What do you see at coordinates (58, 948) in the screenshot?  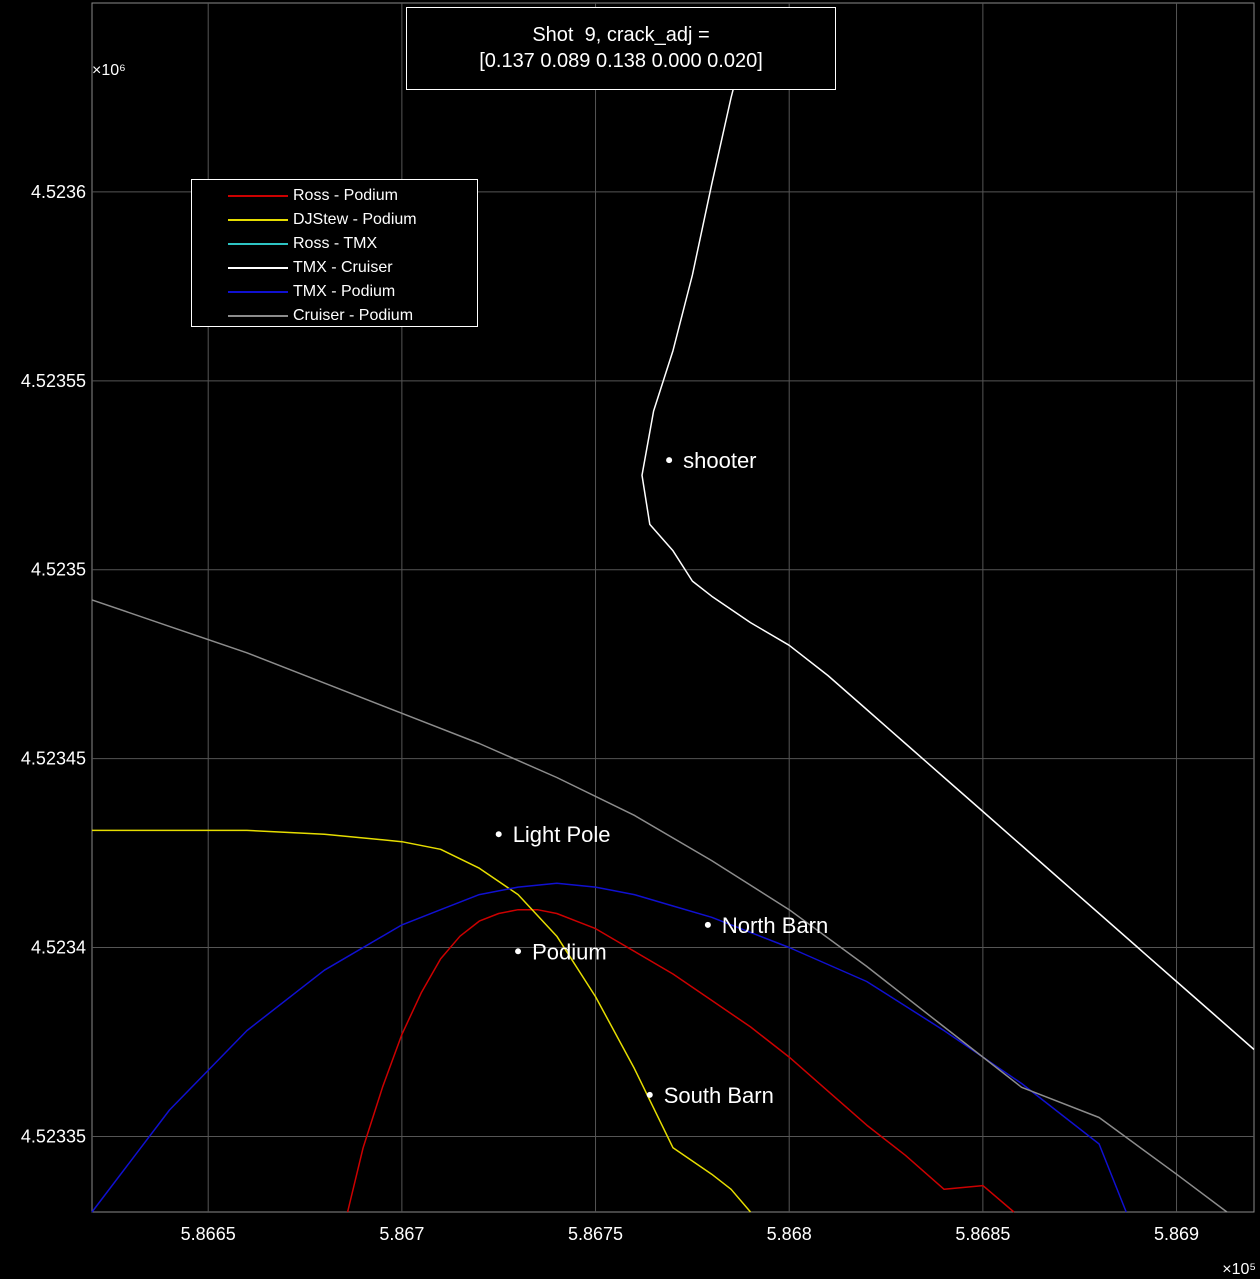 I see `y-tick-label: 4.5234` at bounding box center [58, 948].